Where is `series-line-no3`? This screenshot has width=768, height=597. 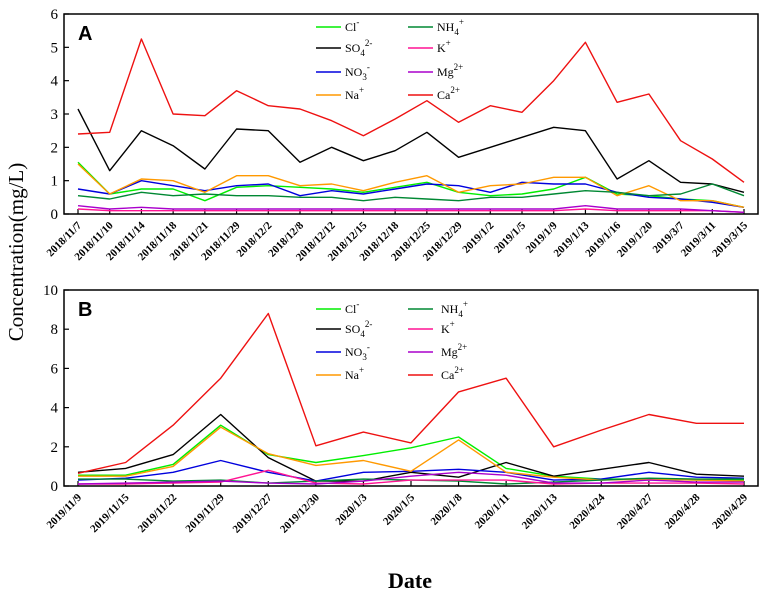
series-line-no3 is located at coordinates (411, 193).